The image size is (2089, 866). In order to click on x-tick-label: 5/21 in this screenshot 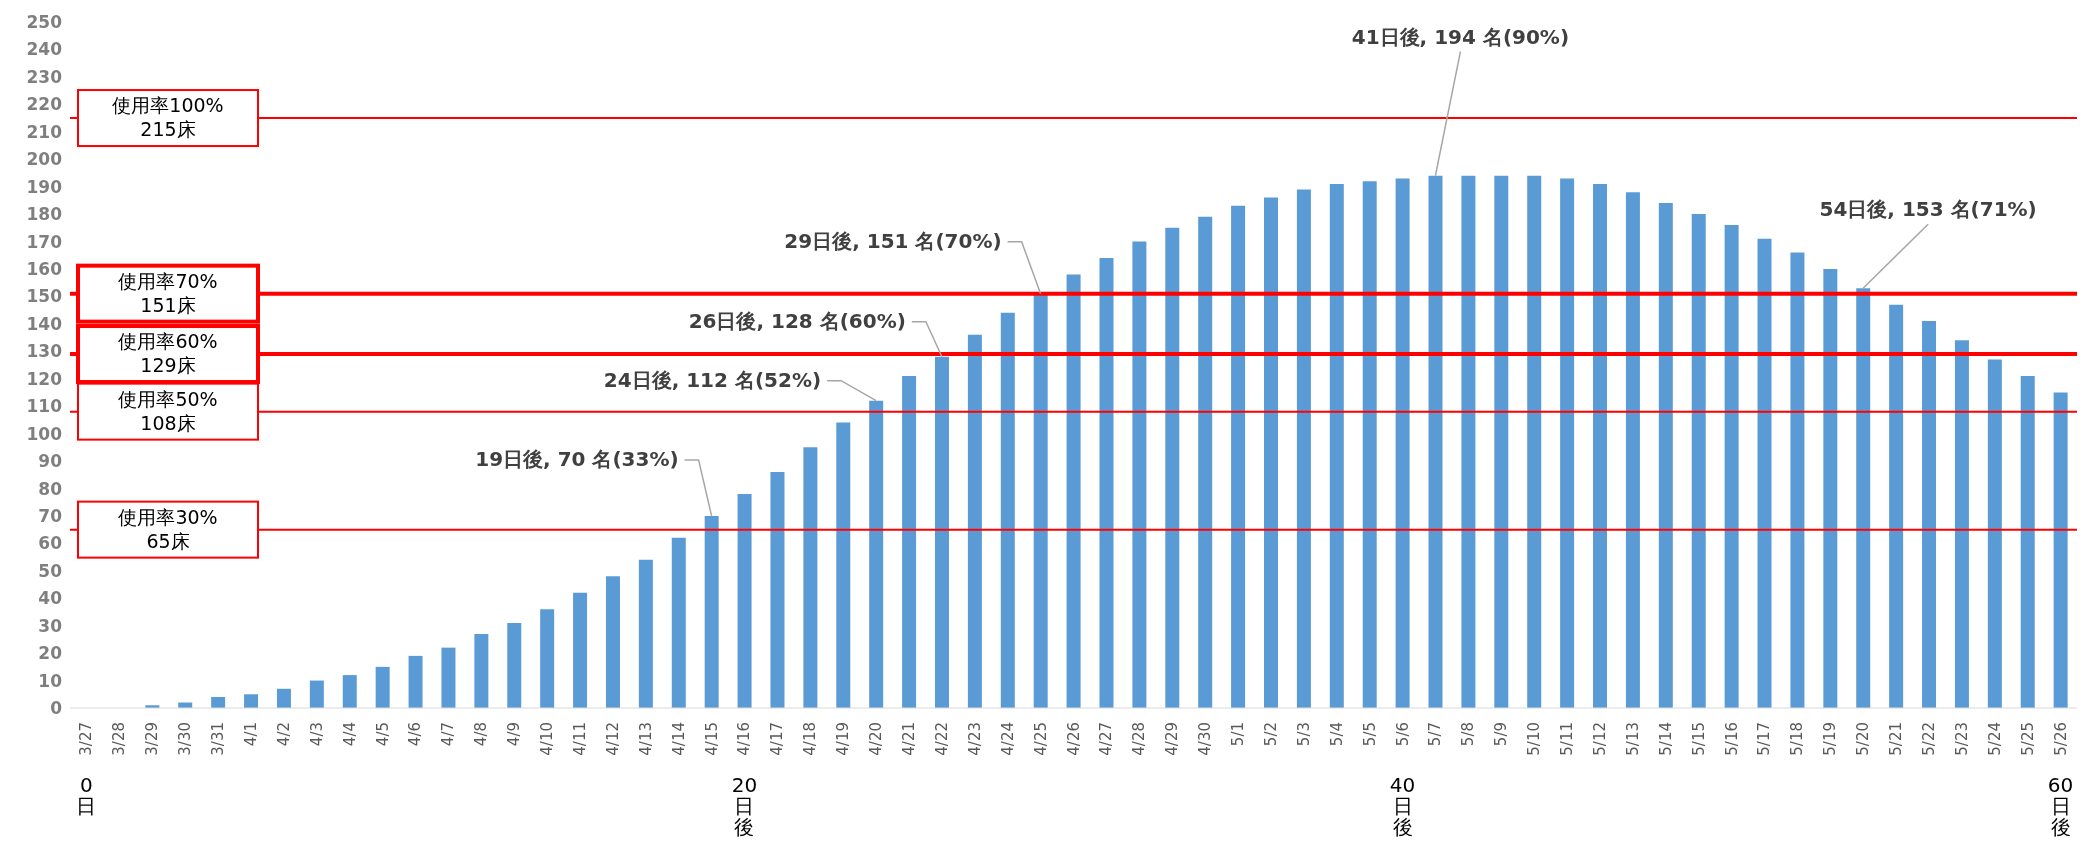, I will do `click(1896, 739)`.